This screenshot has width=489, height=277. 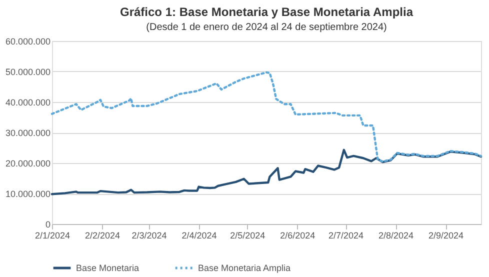 What do you see at coordinates (27, 133) in the screenshot?
I see `y-tick-label: 30.000.000` at bounding box center [27, 133].